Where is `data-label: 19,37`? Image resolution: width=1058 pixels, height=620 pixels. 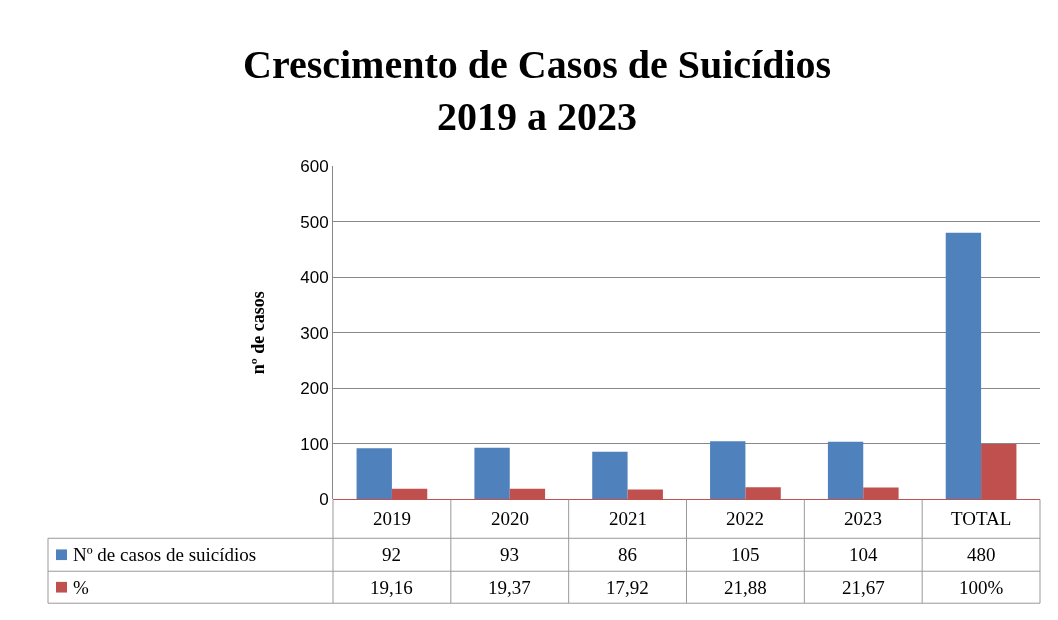
data-label: 19,37 is located at coordinates (509, 587).